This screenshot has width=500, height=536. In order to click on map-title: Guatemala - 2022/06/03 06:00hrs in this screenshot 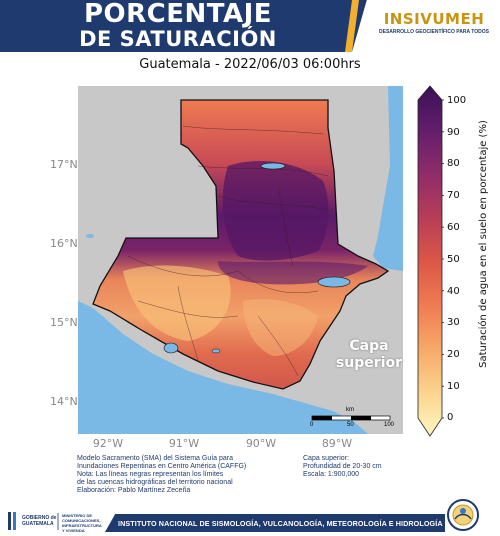, I will do `click(250, 64)`.